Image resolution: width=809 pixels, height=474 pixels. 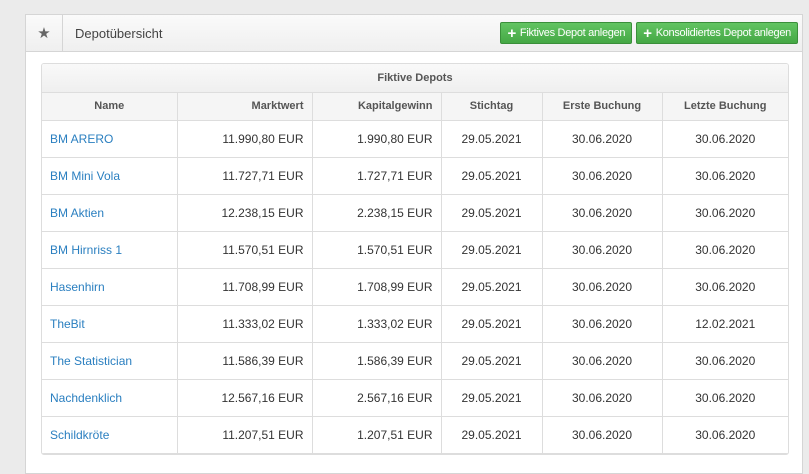 I want to click on cell-kapitalgewinn: 1.333,02 EUR, so click(x=377, y=324).